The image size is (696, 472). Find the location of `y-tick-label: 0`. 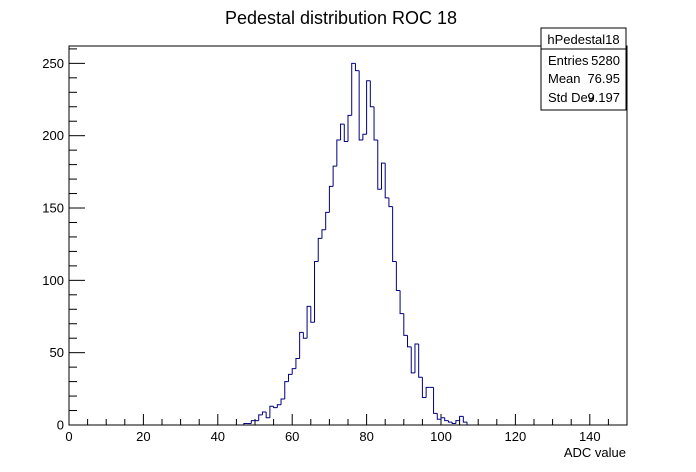

y-tick-label: 0 is located at coordinates (60, 425).